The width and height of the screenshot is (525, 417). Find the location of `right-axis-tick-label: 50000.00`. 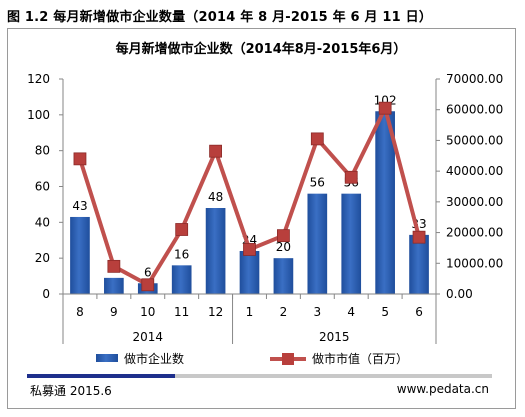

right-axis-tick-label: 50000.00 is located at coordinates (474, 140).